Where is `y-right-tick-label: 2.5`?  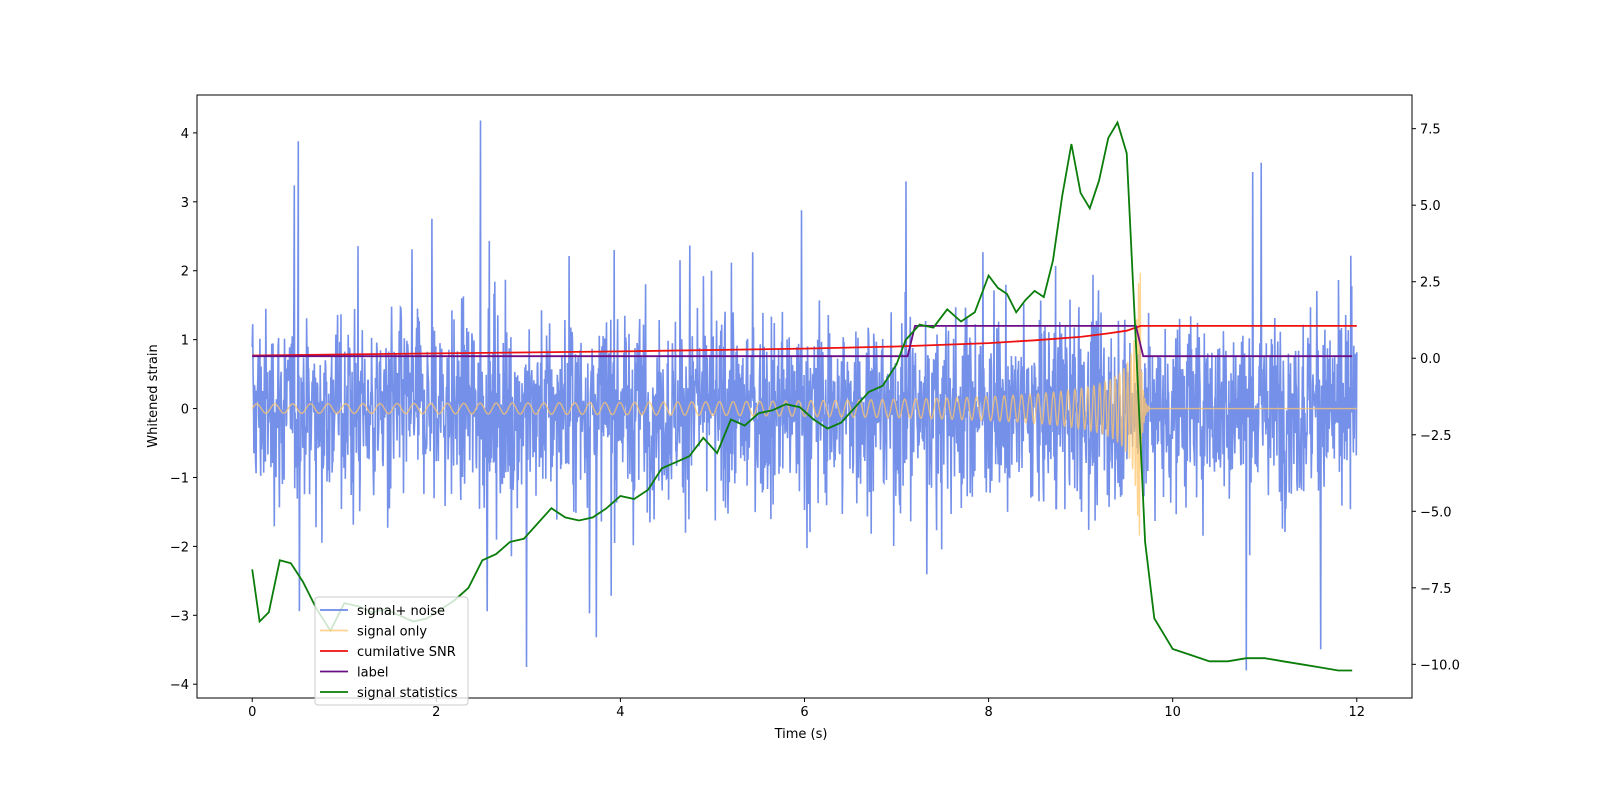 y-right-tick-label: 2.5 is located at coordinates (1430, 283).